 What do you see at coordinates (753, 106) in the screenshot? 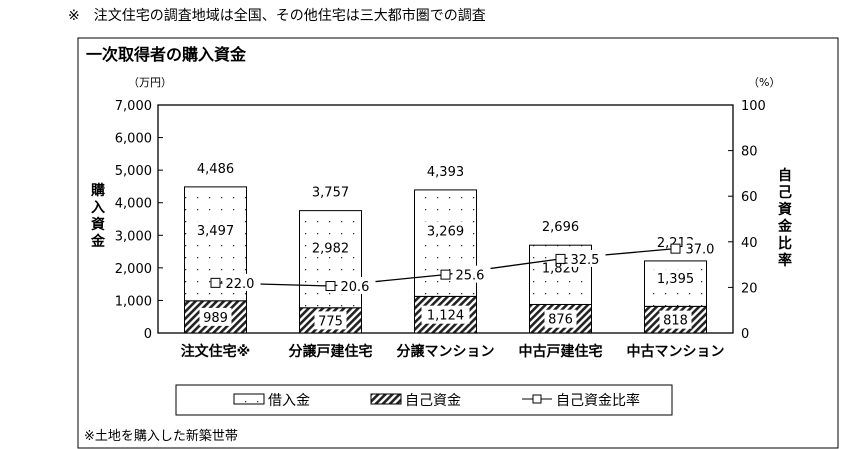
I see `y2-tick-label: 100` at bounding box center [753, 106].